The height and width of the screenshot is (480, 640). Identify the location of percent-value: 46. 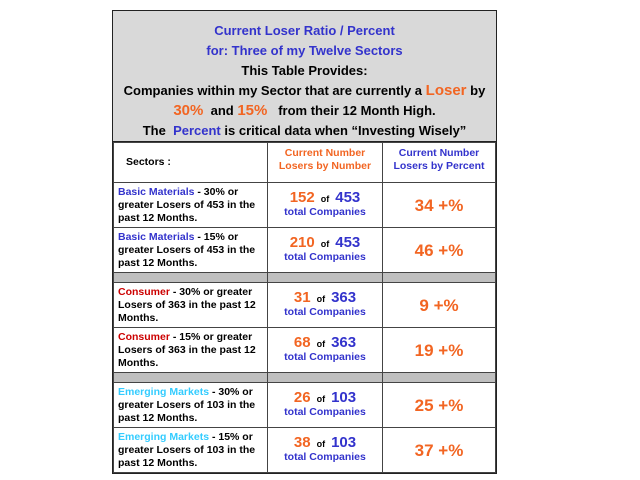
(424, 250).